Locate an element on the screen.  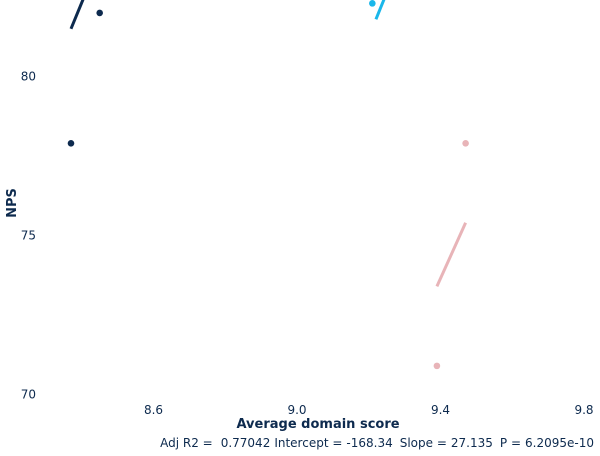
slope-value: 27.135 is located at coordinates (472, 443).